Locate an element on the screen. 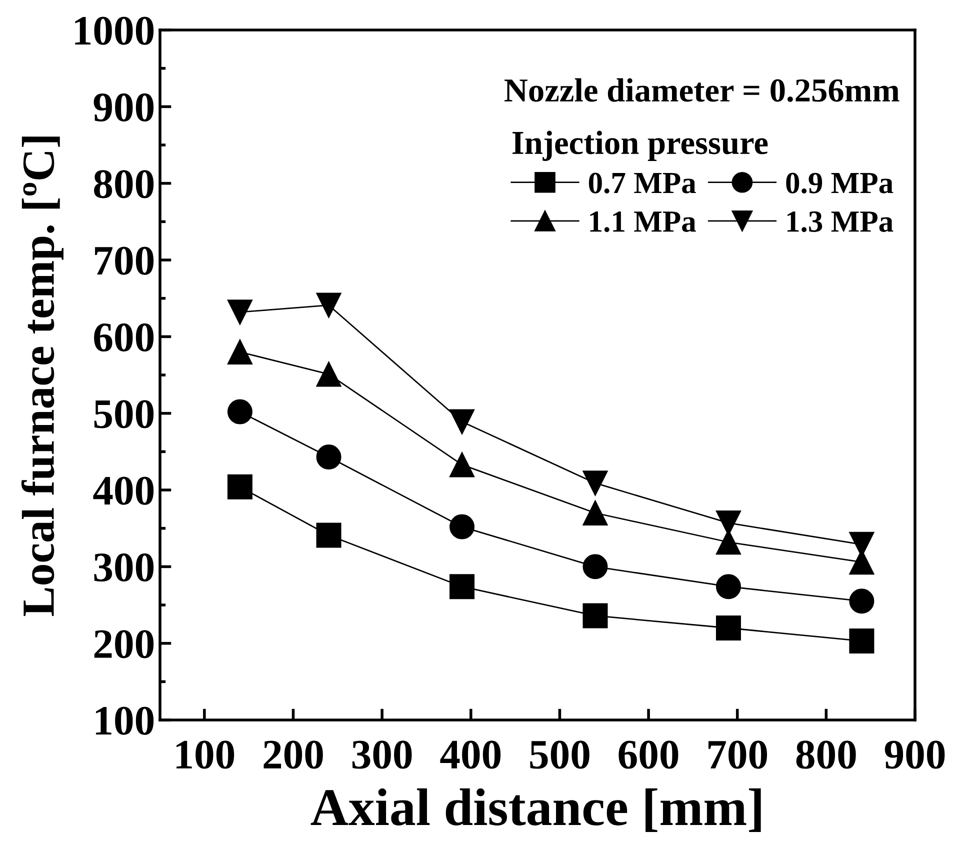 The height and width of the screenshot is (851, 957). legend-label: 1.3 MPa is located at coordinates (840, 221).